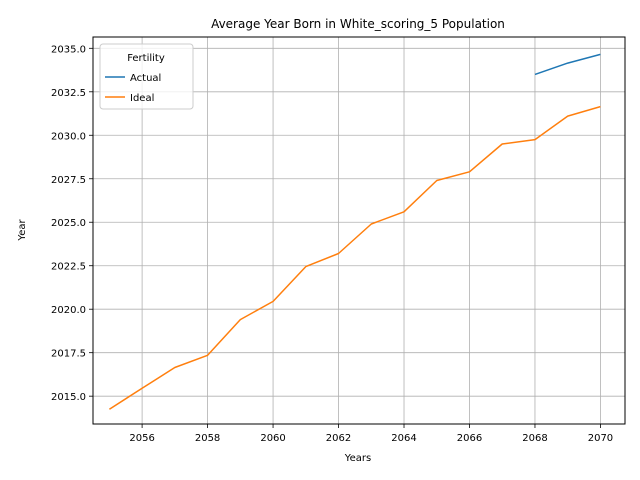  Describe the element at coordinates (68, 267) in the screenshot. I see `y-tick-label: 2022.5` at that location.